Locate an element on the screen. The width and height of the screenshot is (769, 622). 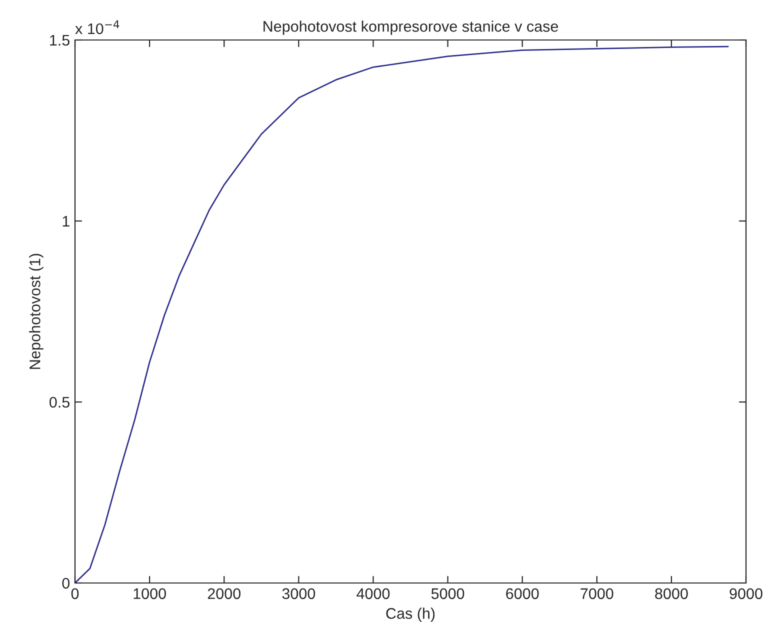
x-tick-label: 6000 is located at coordinates (522, 594).